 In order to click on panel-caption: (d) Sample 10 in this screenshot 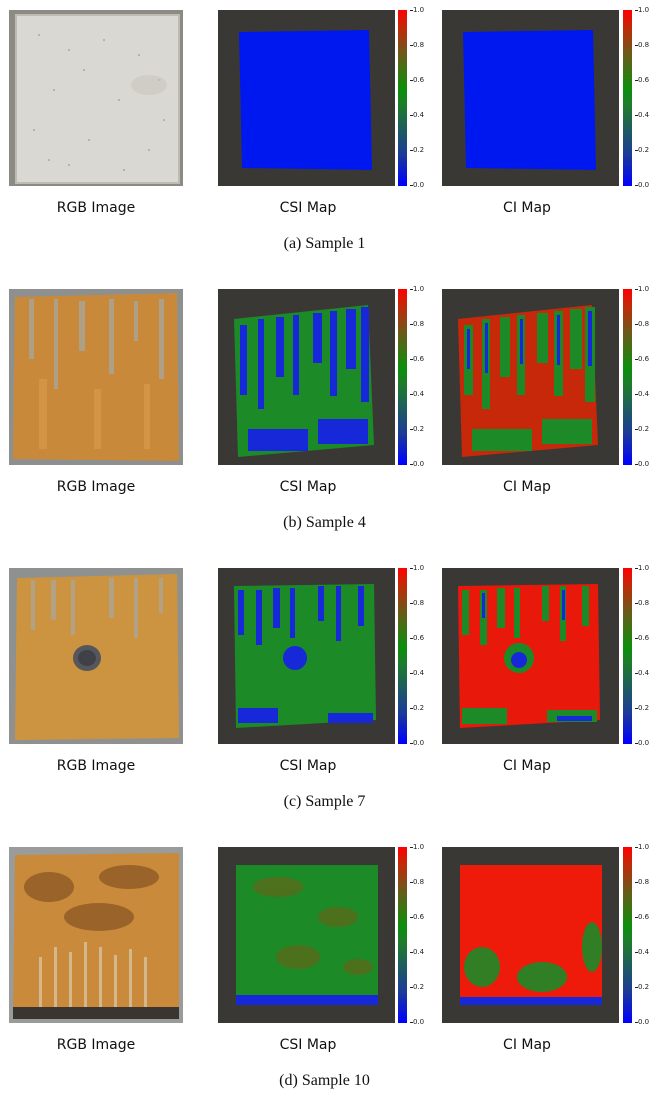, I will do `click(324, 1080)`.